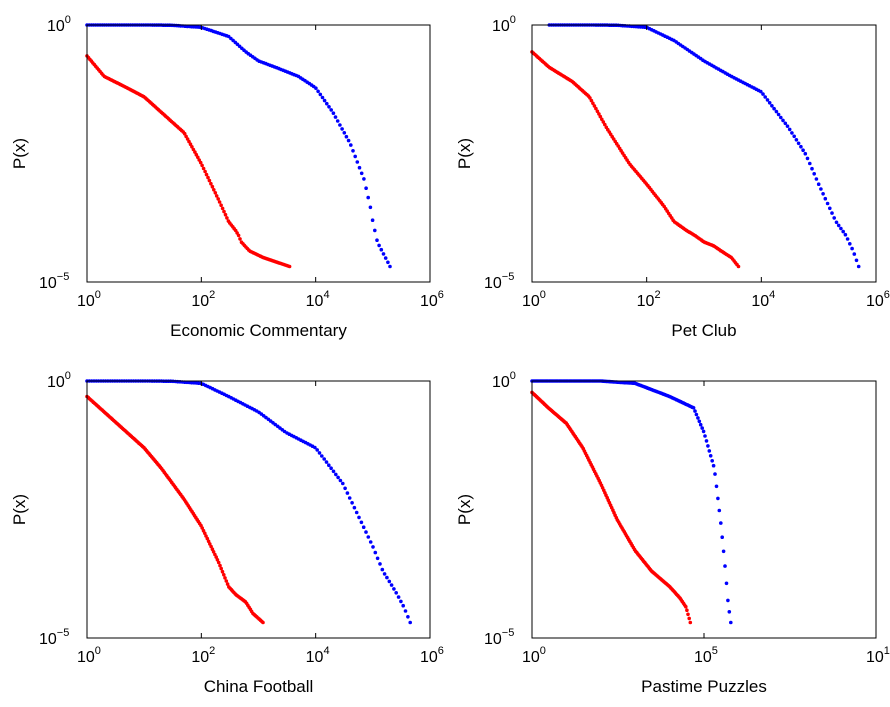 The height and width of the screenshot is (707, 890). Describe the element at coordinates (259, 686) in the screenshot. I see `x-axis-label: China Football` at that location.